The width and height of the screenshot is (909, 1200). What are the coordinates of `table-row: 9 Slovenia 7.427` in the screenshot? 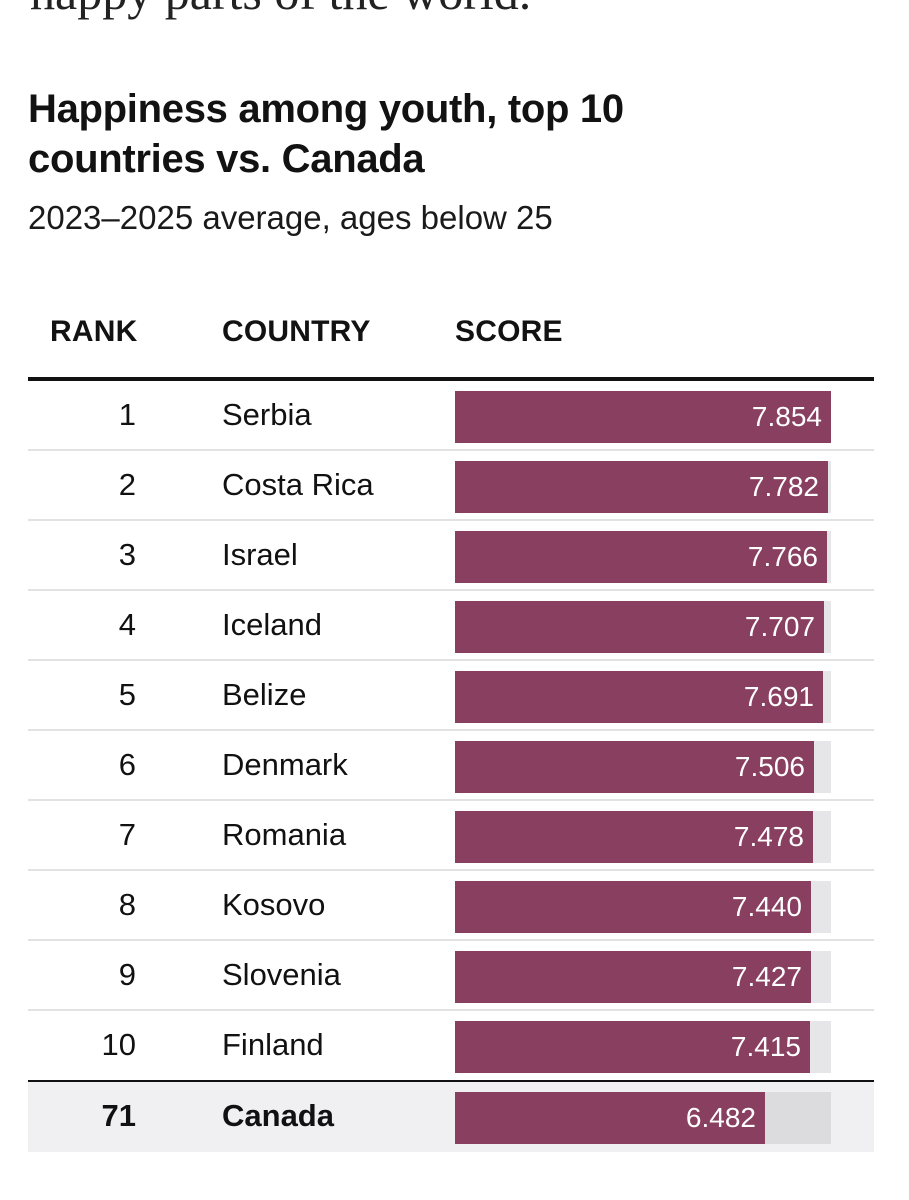 It's located at (451, 976).